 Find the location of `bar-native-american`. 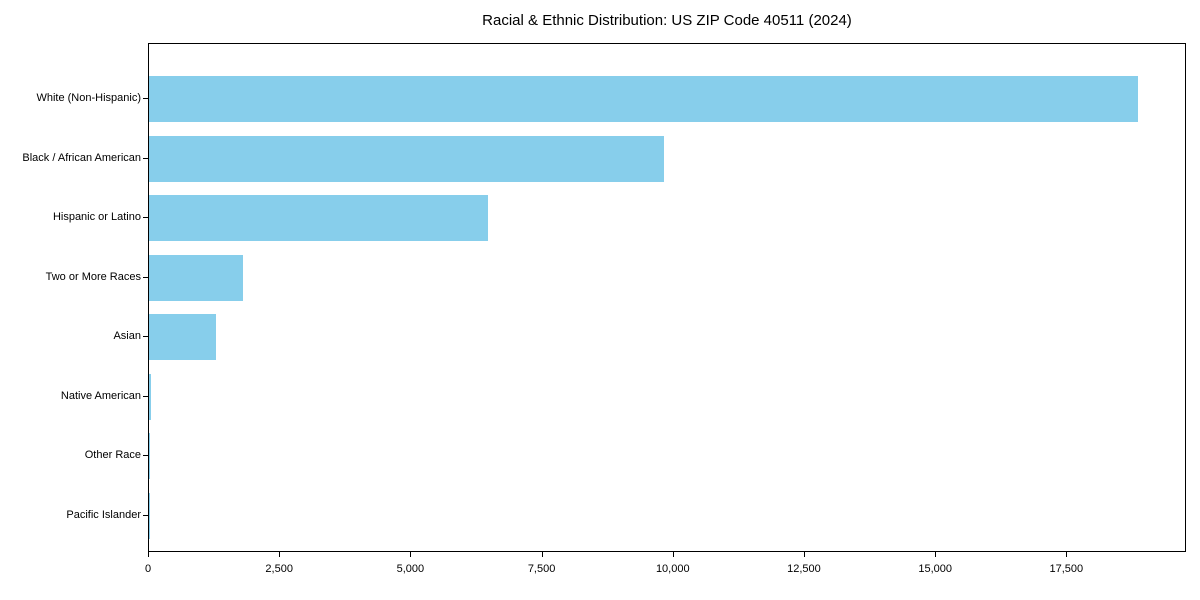

bar-native-american is located at coordinates (150, 396).